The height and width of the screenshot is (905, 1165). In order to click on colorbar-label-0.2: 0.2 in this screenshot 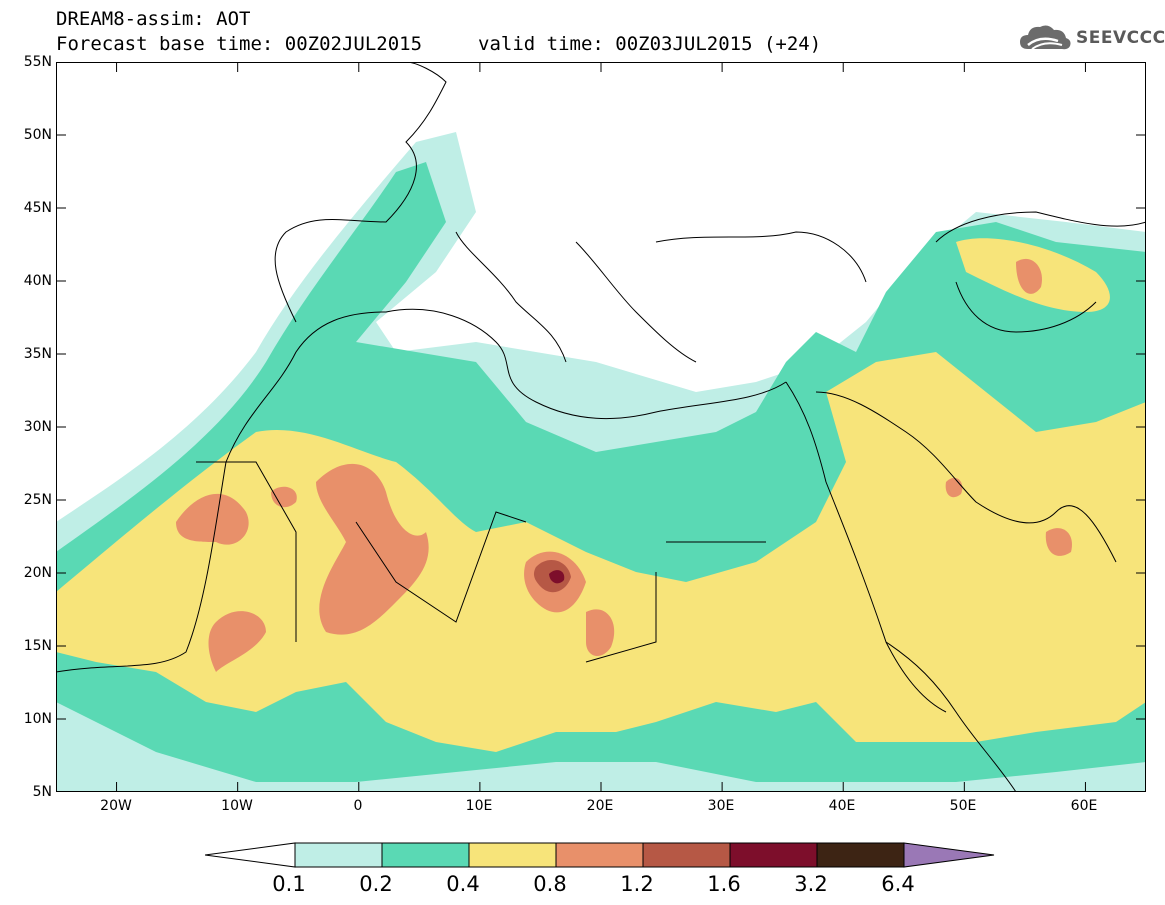, I will do `click(376, 884)`.